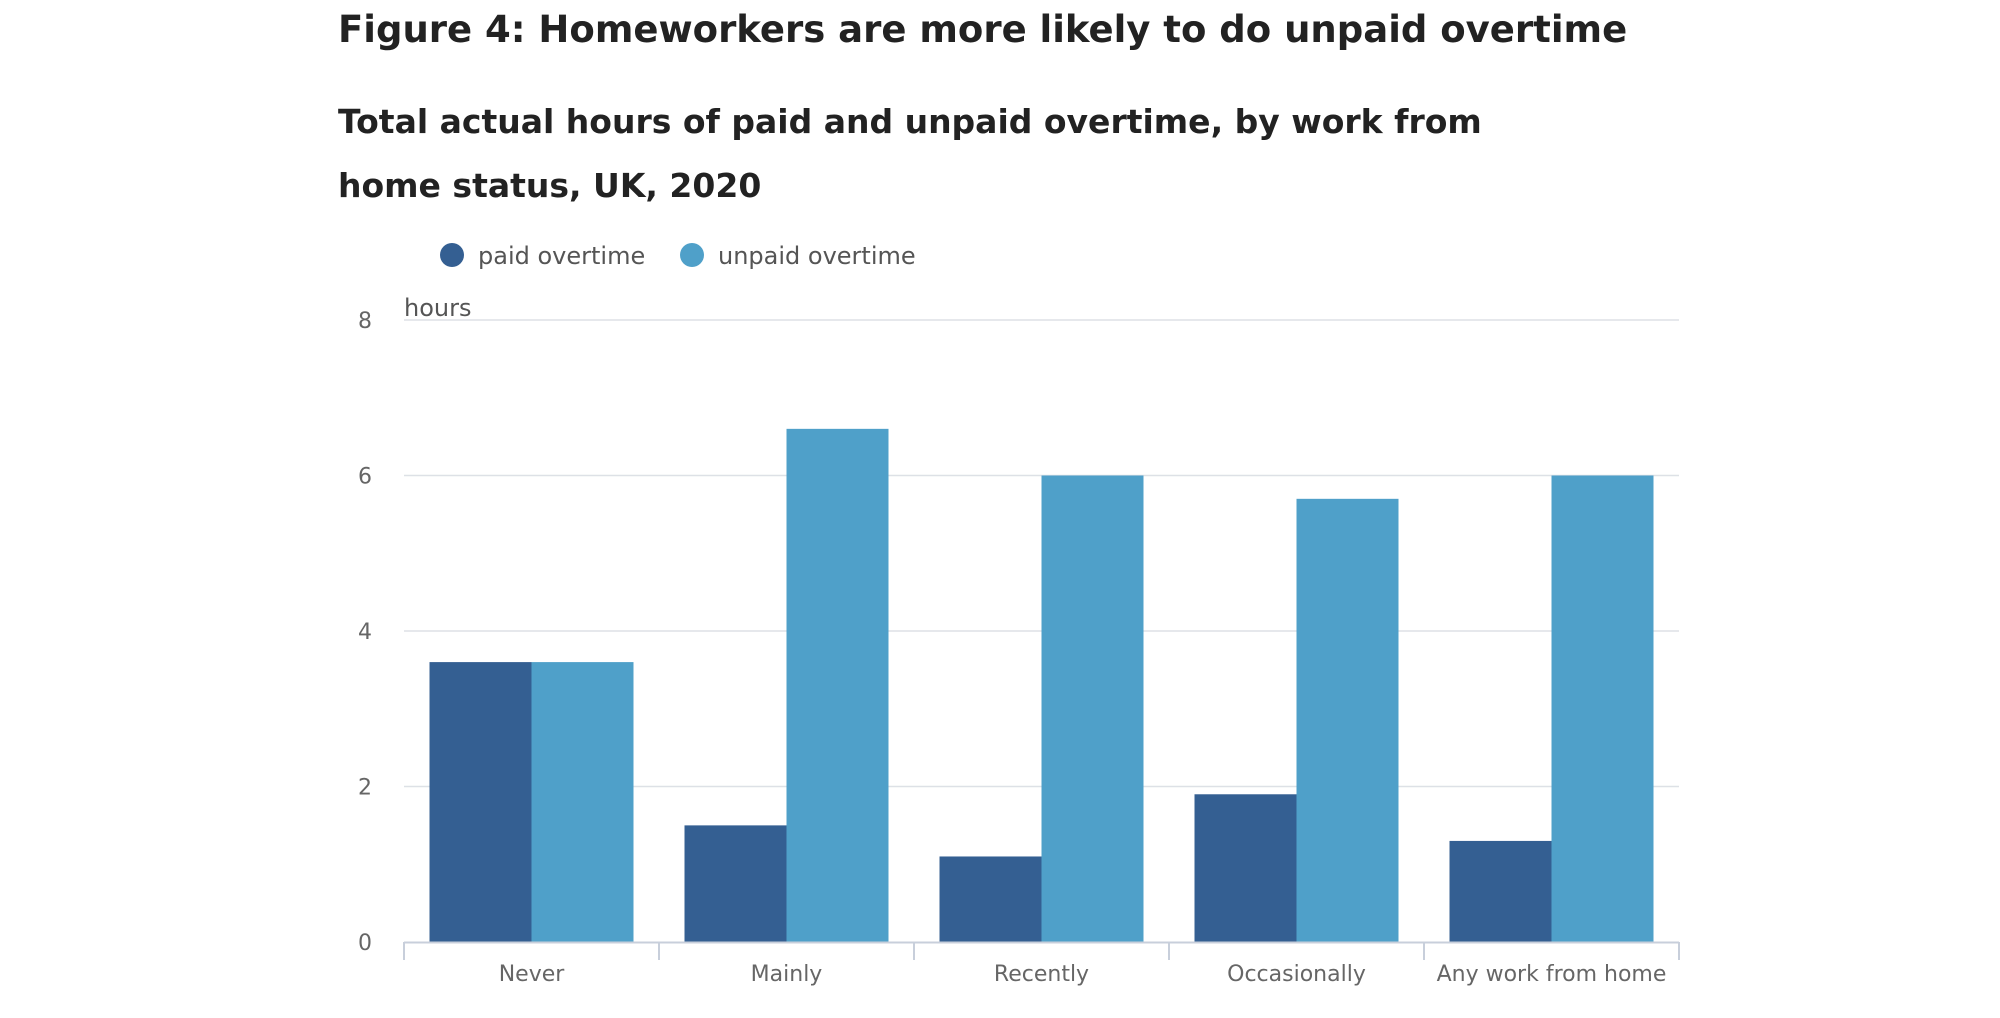 The image size is (2000, 1018). What do you see at coordinates (365, 788) in the screenshot?
I see `y-tick-label: 2` at bounding box center [365, 788].